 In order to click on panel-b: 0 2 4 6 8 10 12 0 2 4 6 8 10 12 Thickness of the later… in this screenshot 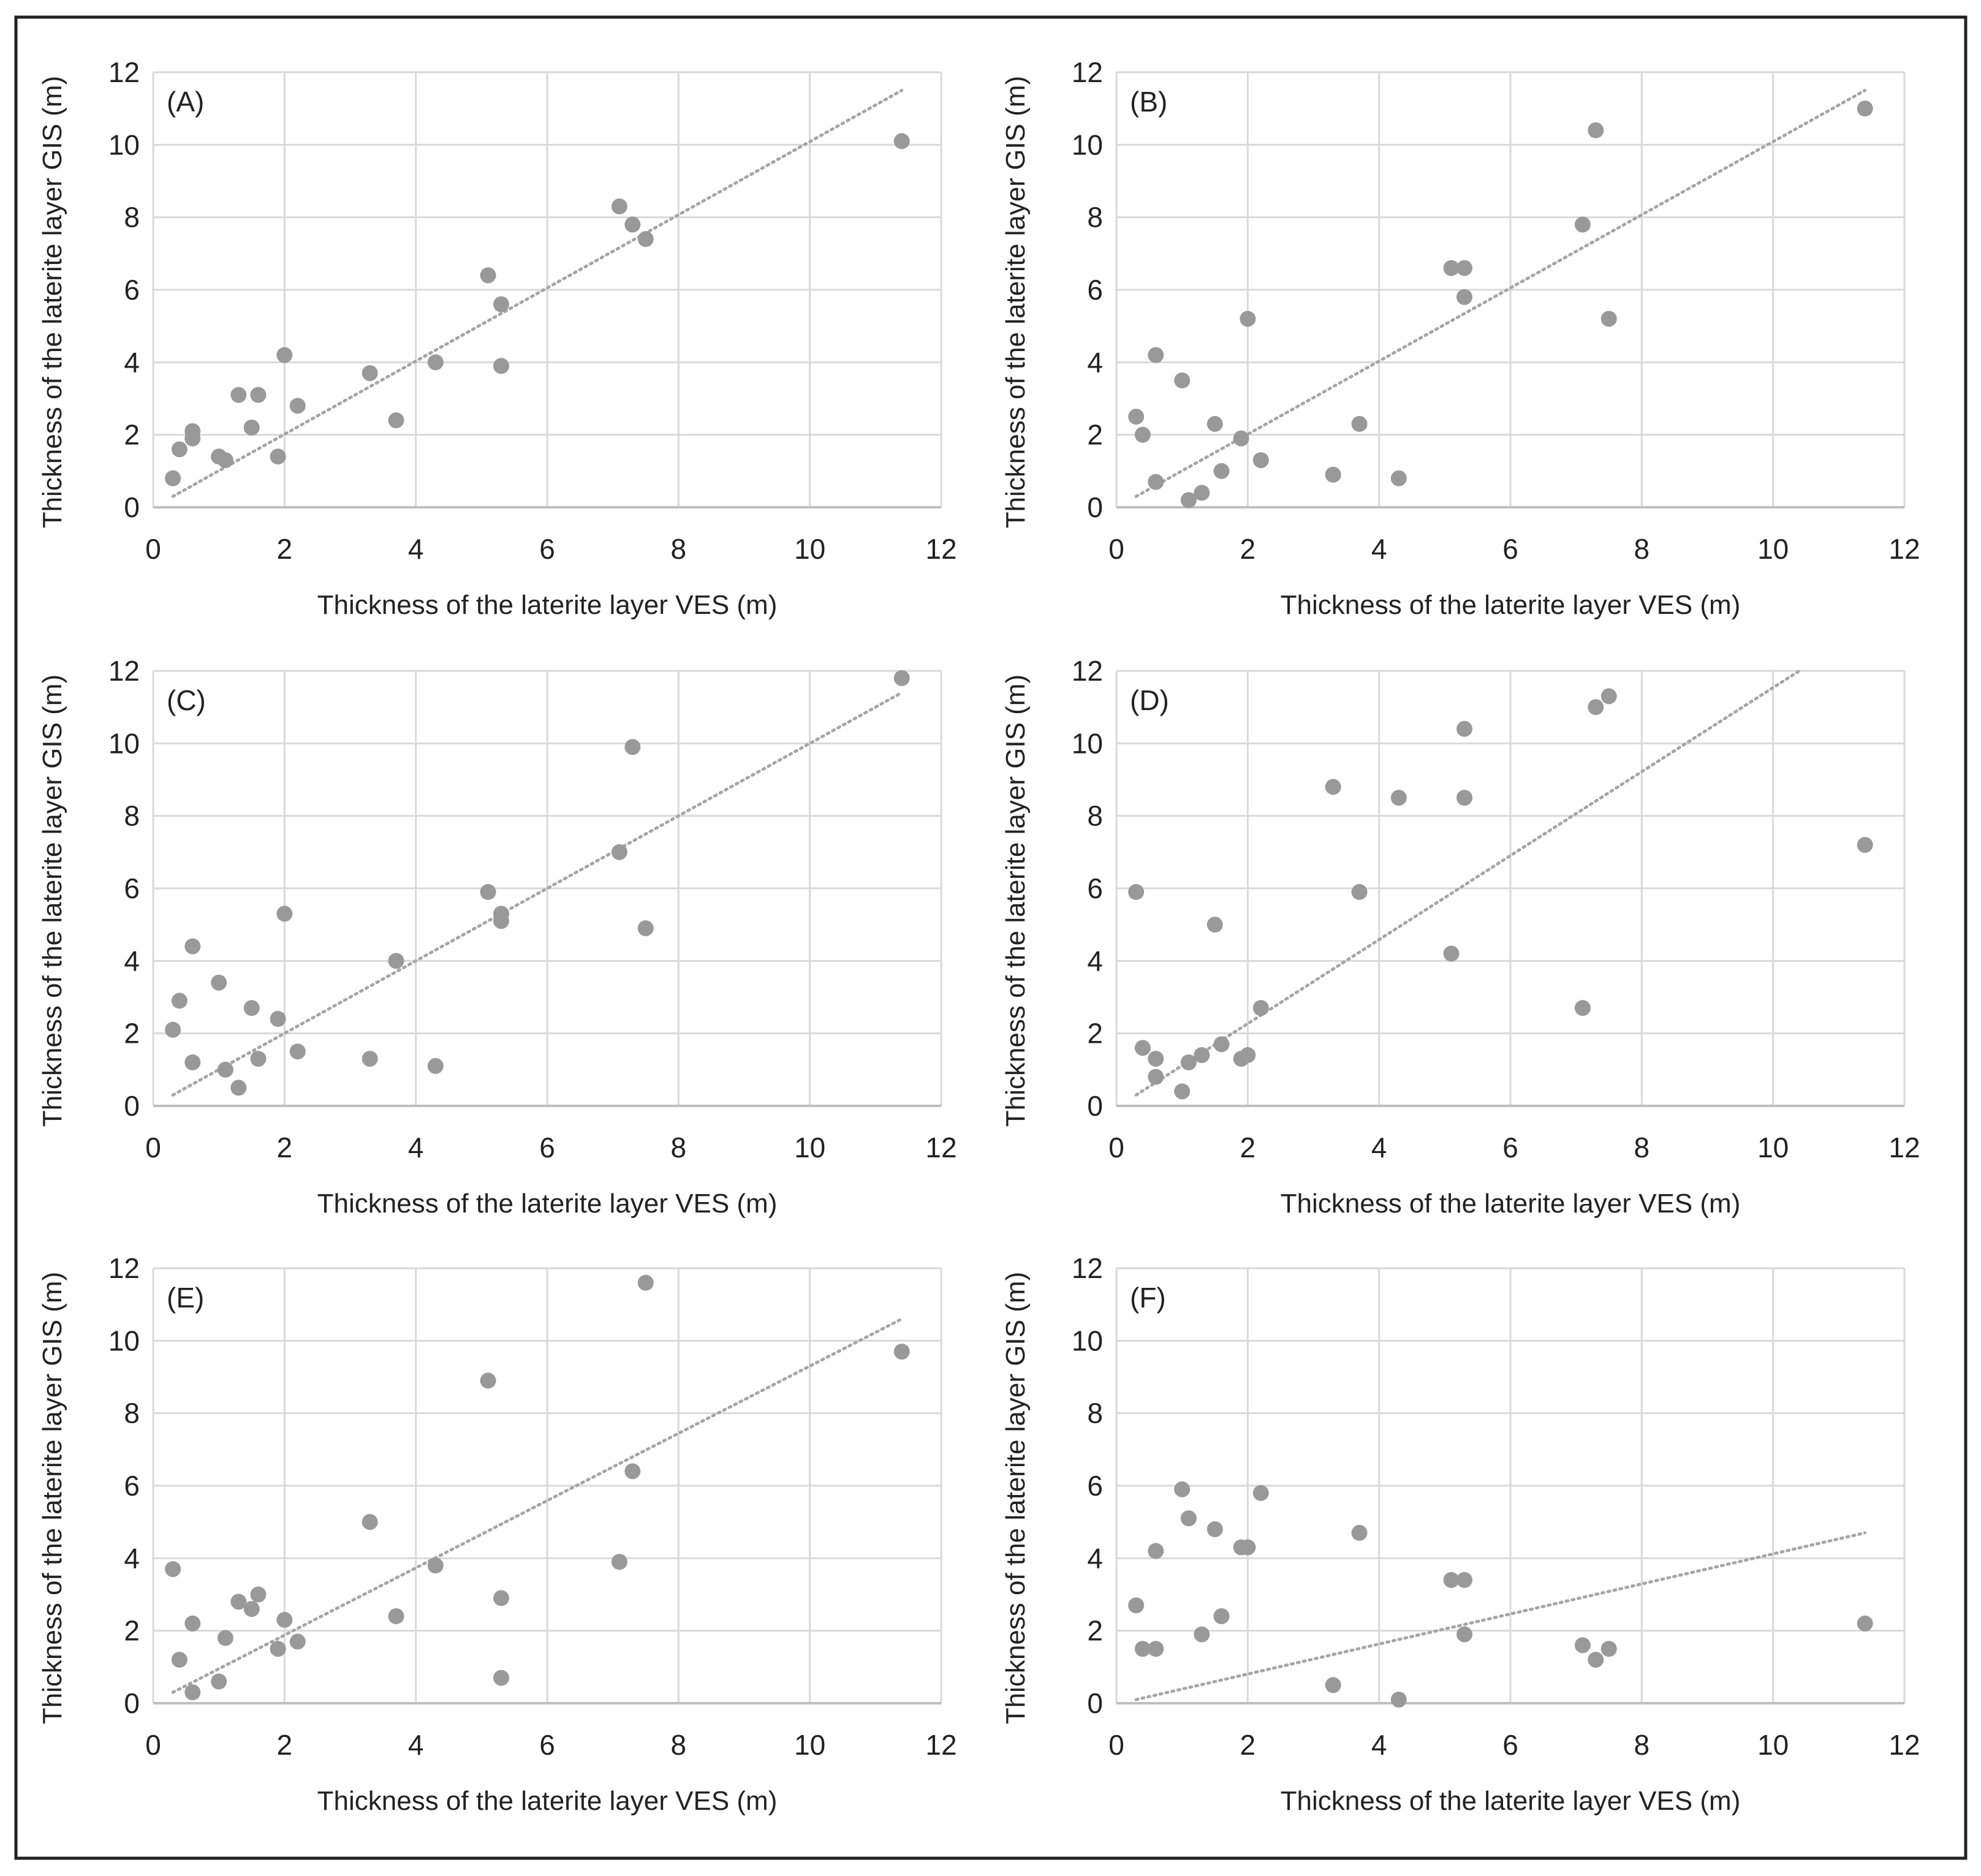, I will do `click(1460, 338)`.